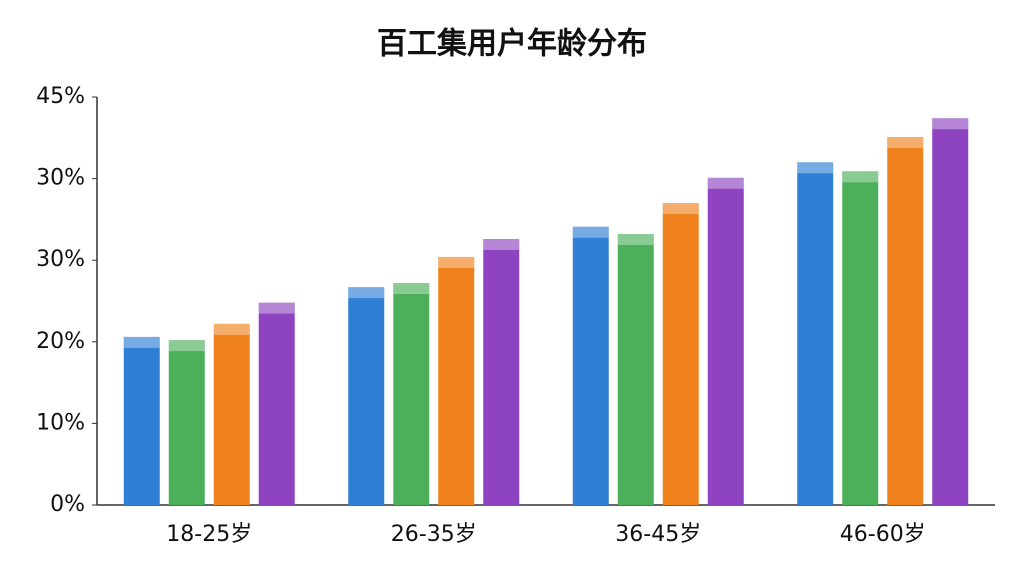 This screenshot has width=1024, height=576. Describe the element at coordinates (60, 341) in the screenshot. I see `y-tick-label: 20%` at that location.